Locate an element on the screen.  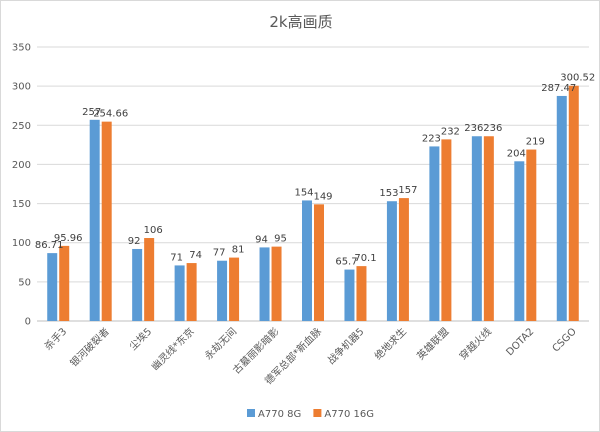
y-tick-label: 100 is located at coordinates (21, 243).